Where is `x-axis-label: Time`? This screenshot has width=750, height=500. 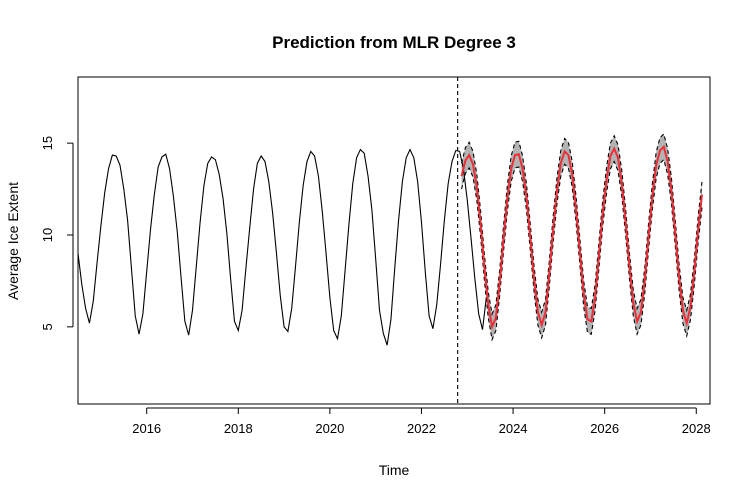
x-axis-label: Time is located at coordinates (394, 470).